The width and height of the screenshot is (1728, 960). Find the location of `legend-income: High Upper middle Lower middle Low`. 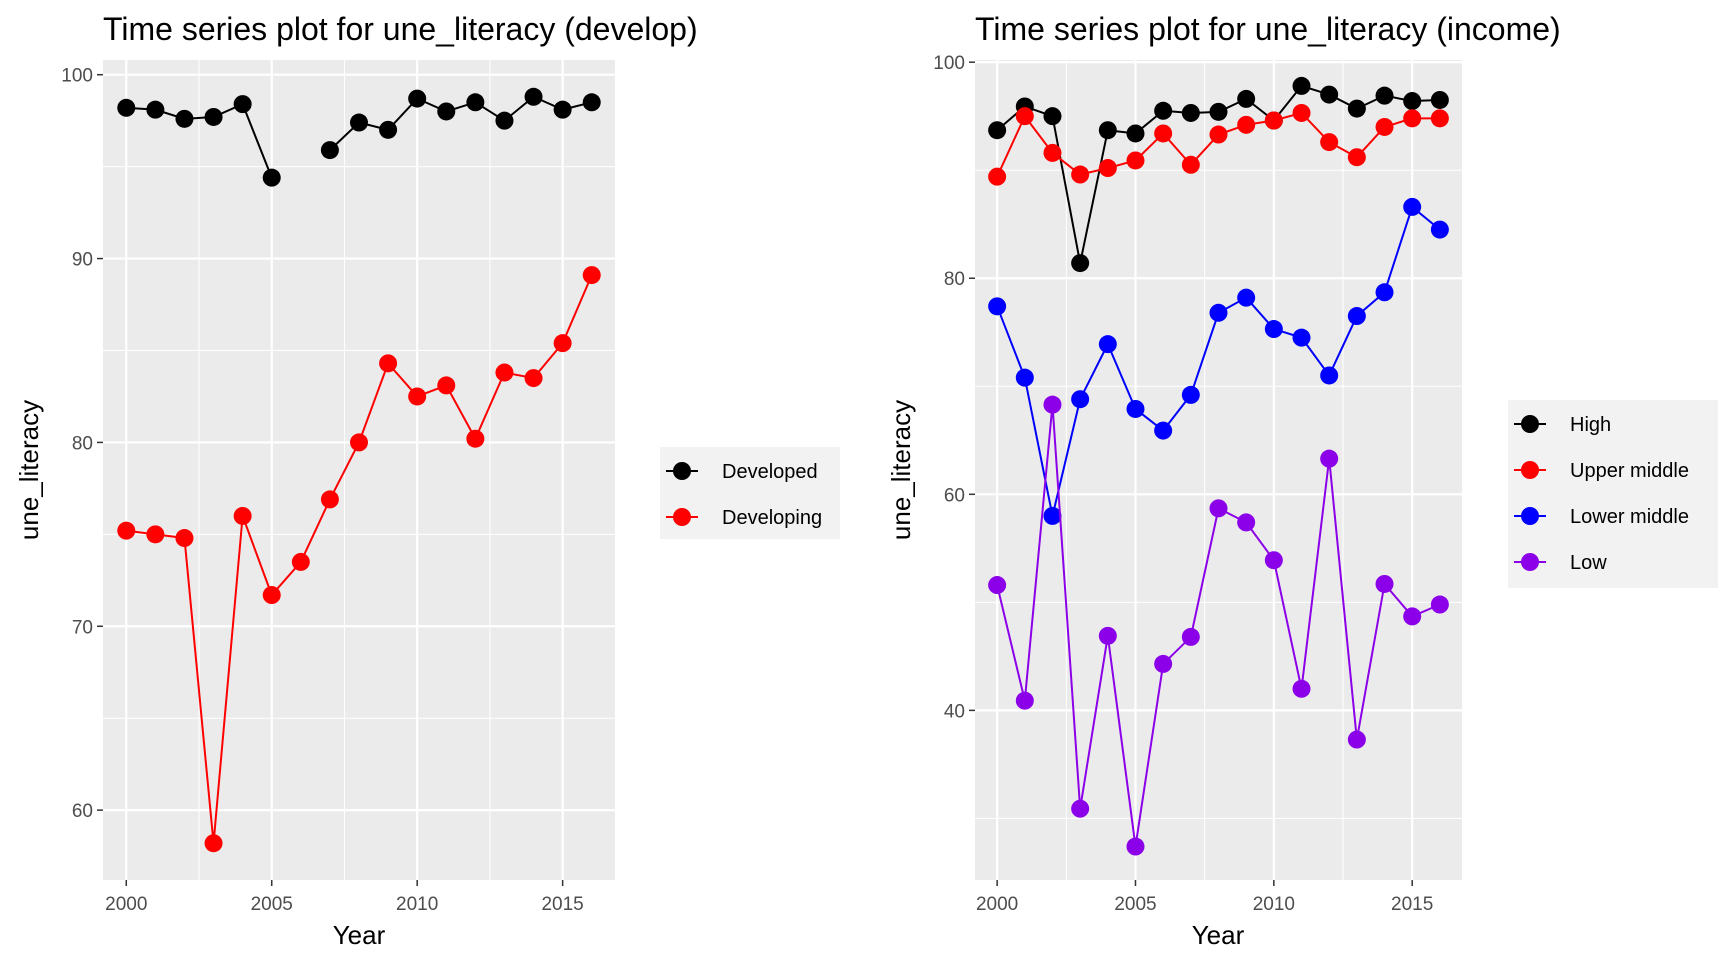

legend-income: High Upper middle Lower middle Low is located at coordinates (1613, 494).